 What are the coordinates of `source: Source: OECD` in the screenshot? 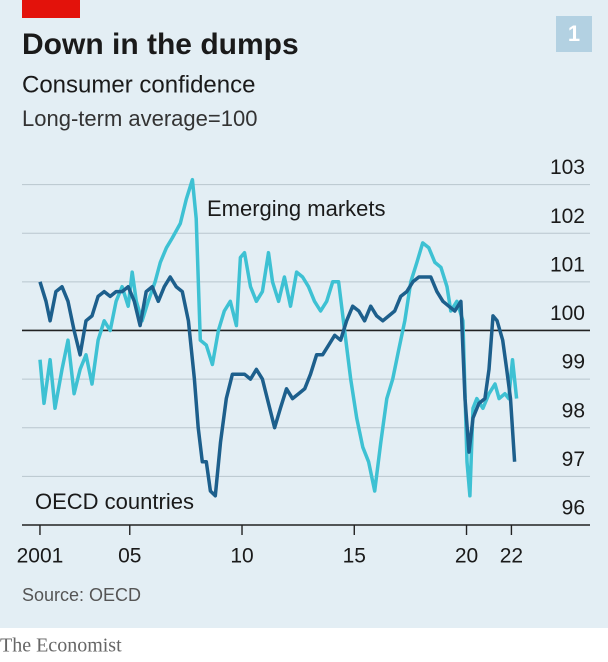 It's located at (81, 595).